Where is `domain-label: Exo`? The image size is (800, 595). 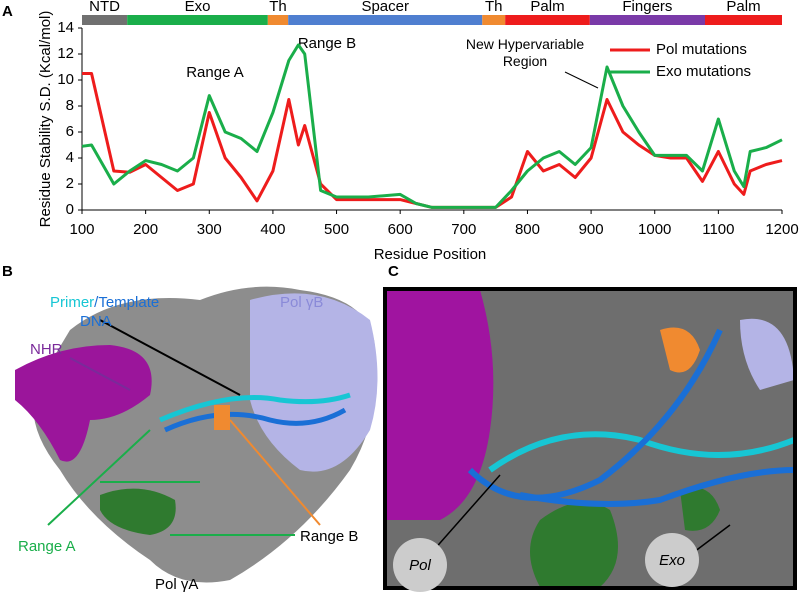 domain-label: Exo is located at coordinates (198, 7).